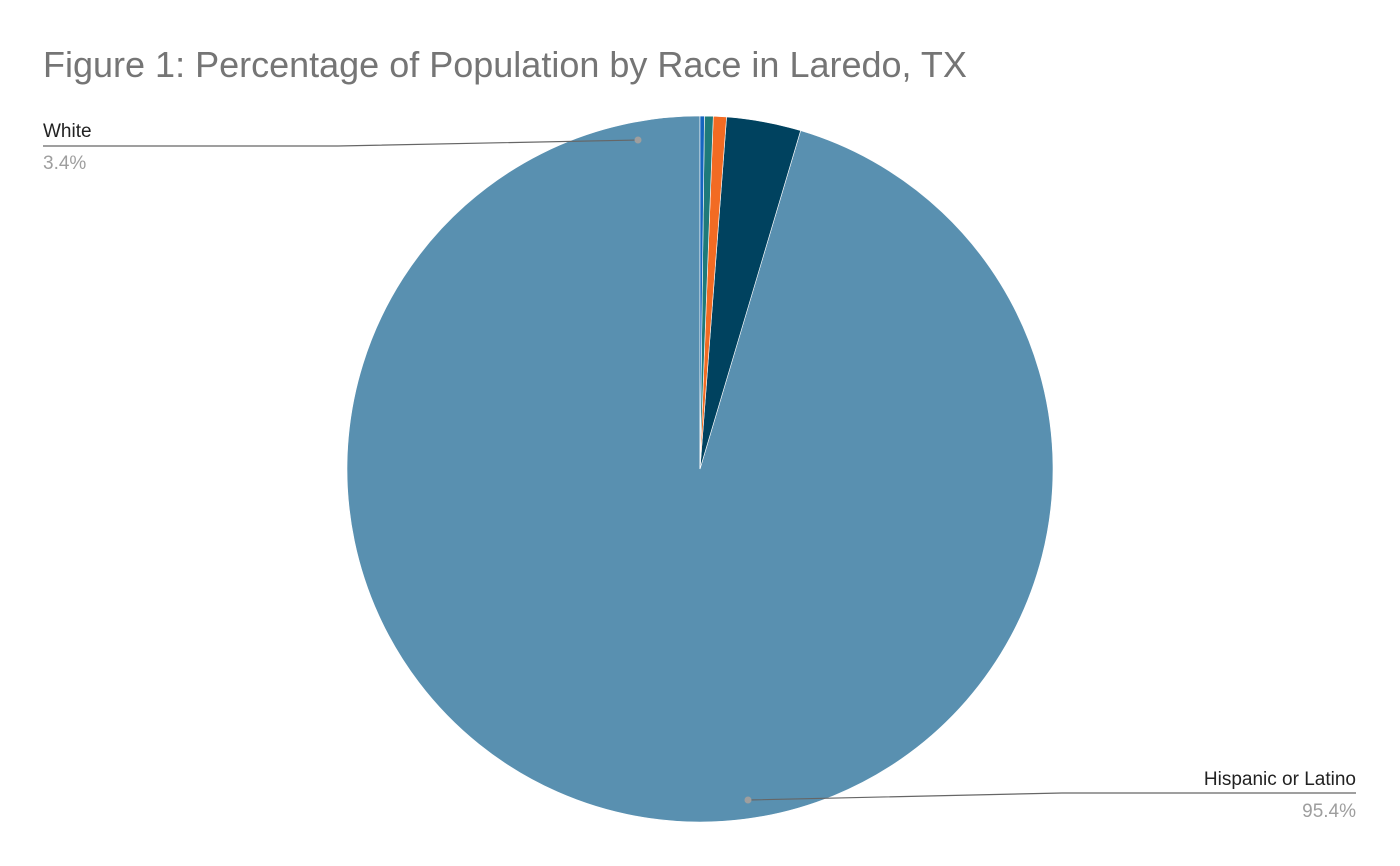 The width and height of the screenshot is (1400, 866). What do you see at coordinates (638, 140) in the screenshot?
I see `leader-dot-white` at bounding box center [638, 140].